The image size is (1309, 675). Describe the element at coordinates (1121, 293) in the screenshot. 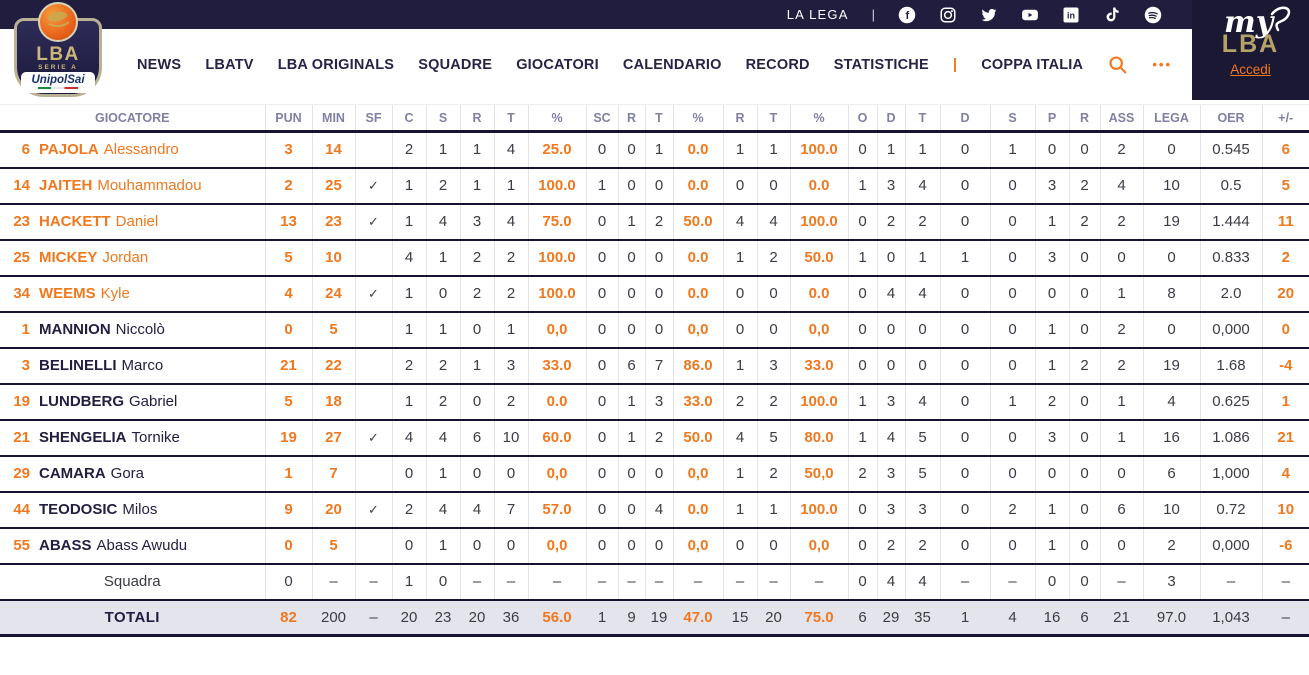

I see `stat-ass-cell: 1` at that location.